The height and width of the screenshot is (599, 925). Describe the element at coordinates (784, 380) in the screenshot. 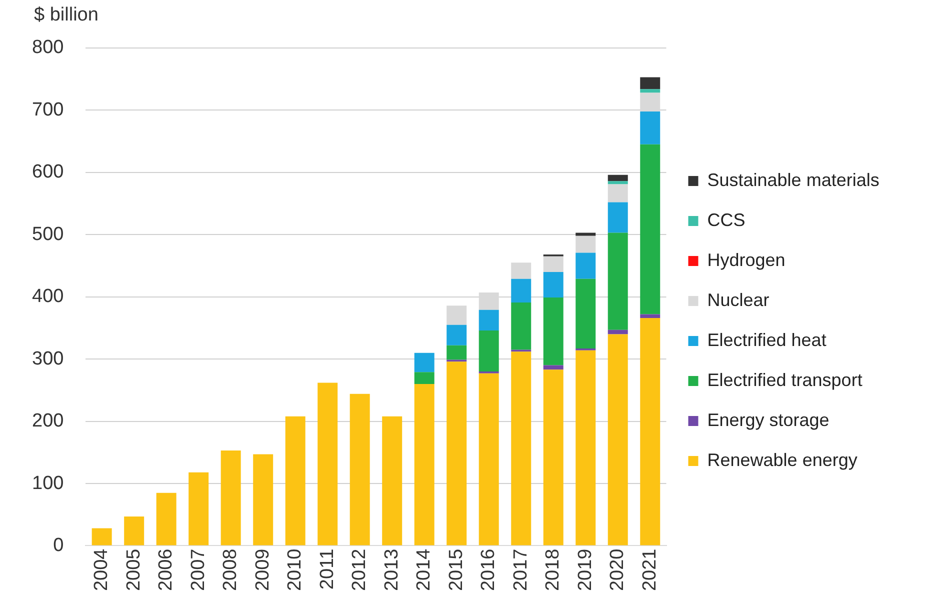

I see `legend-label: Electrified transport` at that location.